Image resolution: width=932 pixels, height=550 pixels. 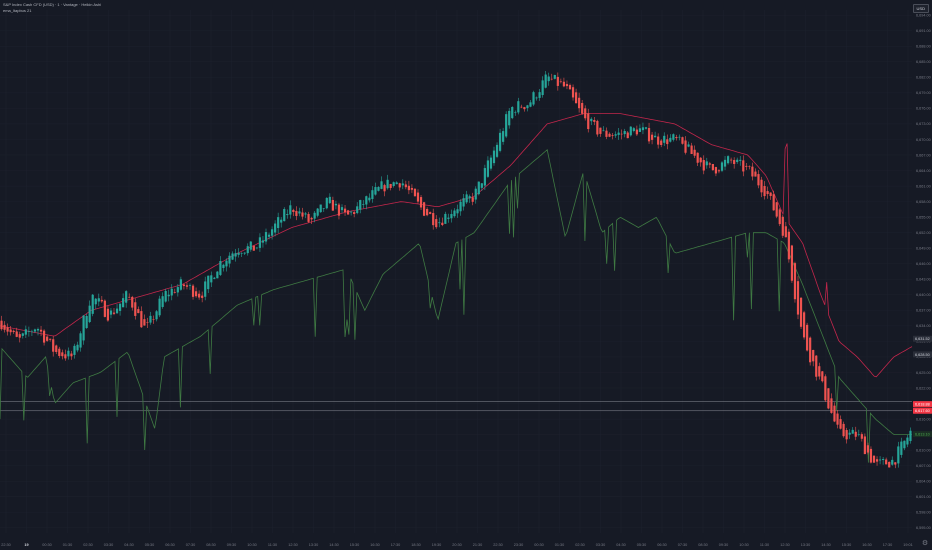 What do you see at coordinates (923, 513) in the screenshot?
I see `y-tick-label: 6,598.00` at bounding box center [923, 513].